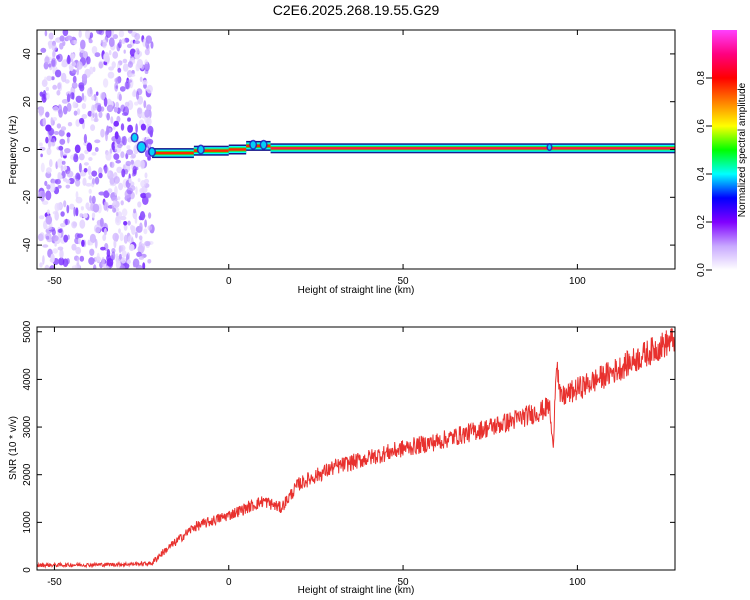 The image size is (750, 600). I want to click on y-tick-label: 1000, so click(27, 522).